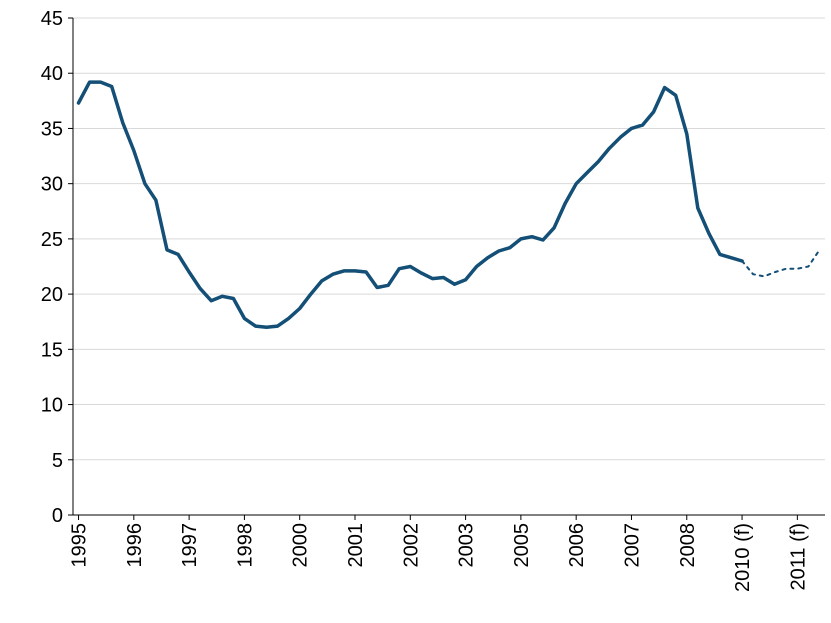  I want to click on x-tick-label: 1997, so click(190, 545).